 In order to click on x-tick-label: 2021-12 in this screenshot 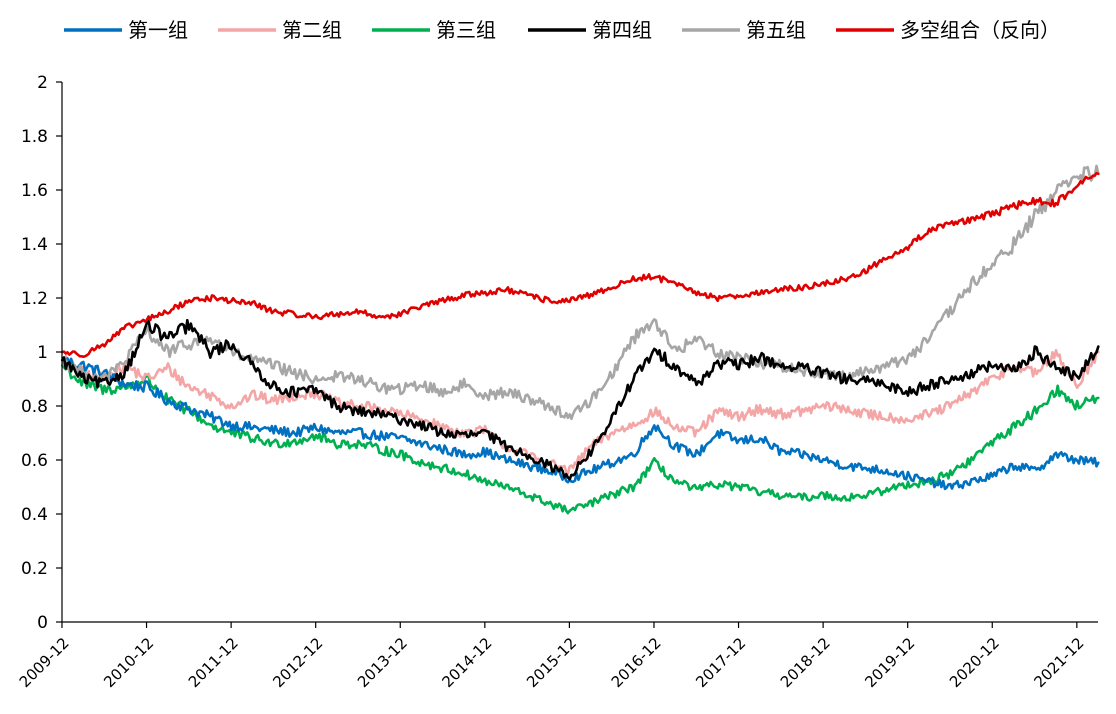, I will do `click(1059, 662)`.